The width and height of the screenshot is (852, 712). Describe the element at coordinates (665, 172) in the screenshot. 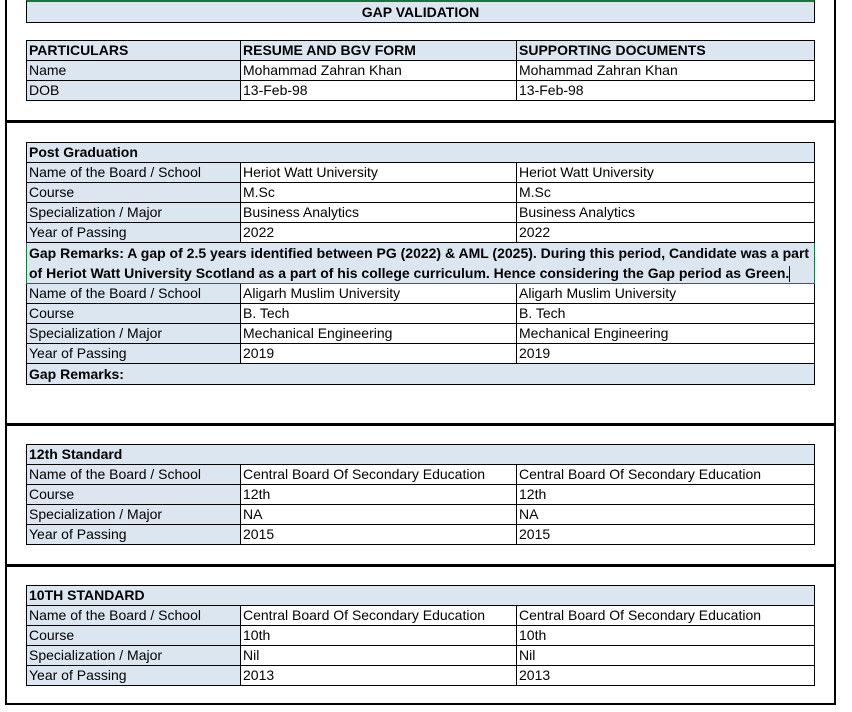

I see `cell-supporting: Heriot Watt University` at that location.